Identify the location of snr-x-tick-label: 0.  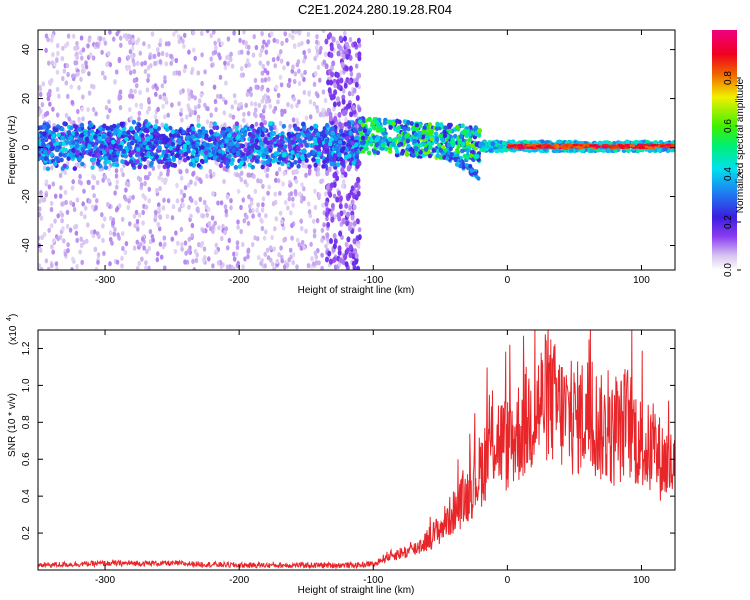
(508, 580).